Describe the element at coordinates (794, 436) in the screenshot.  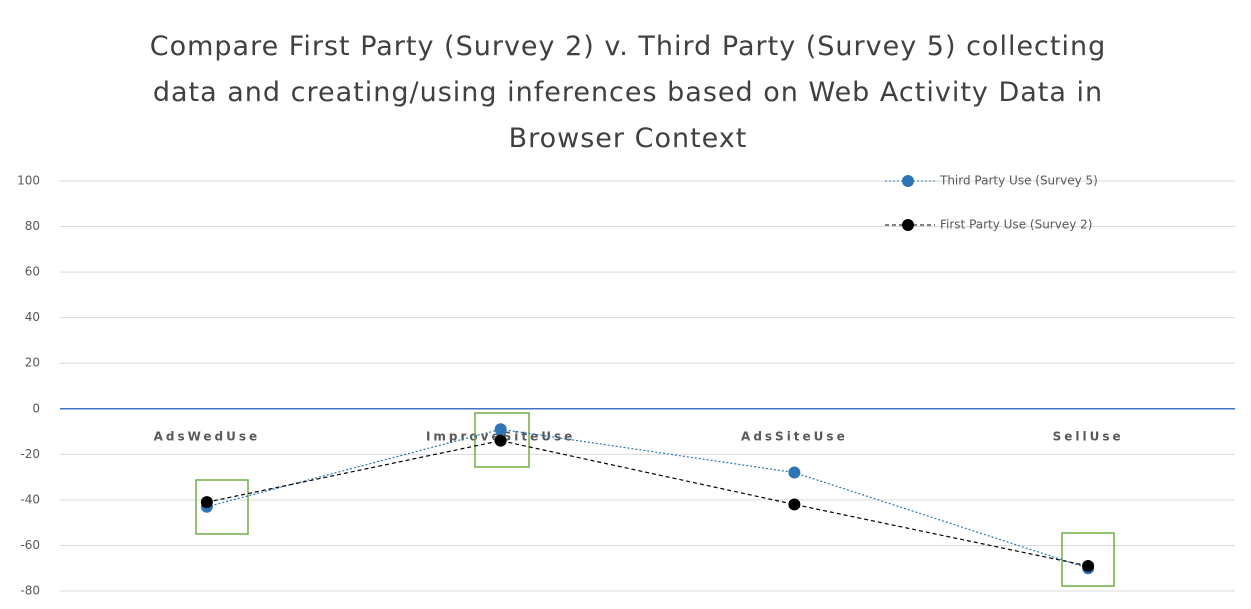
I see `x-tick-label: AdsSiteUse` at that location.